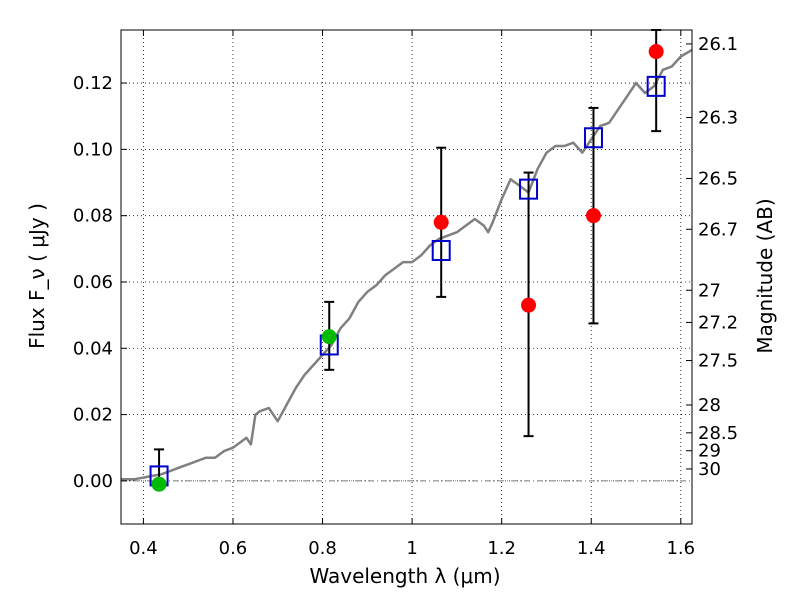 The height and width of the screenshot is (600, 800). I want to click on magnitude-tick-label: 26.7, so click(718, 229).